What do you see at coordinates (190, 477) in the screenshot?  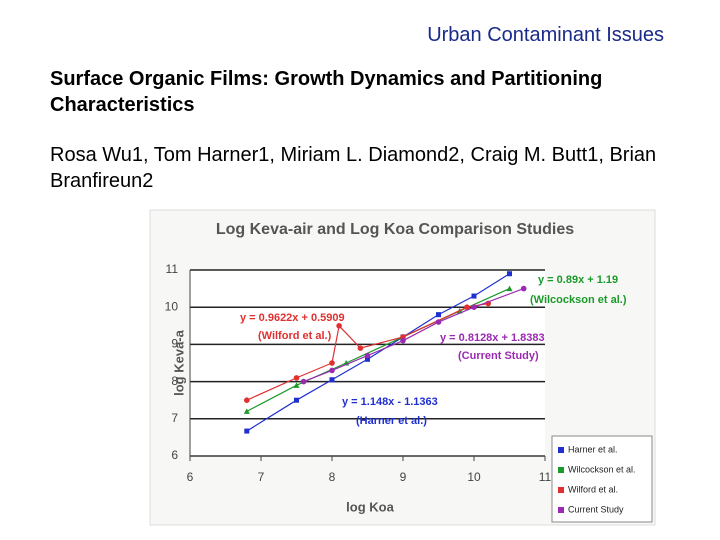 I see `x-tick-label: 6` at bounding box center [190, 477].